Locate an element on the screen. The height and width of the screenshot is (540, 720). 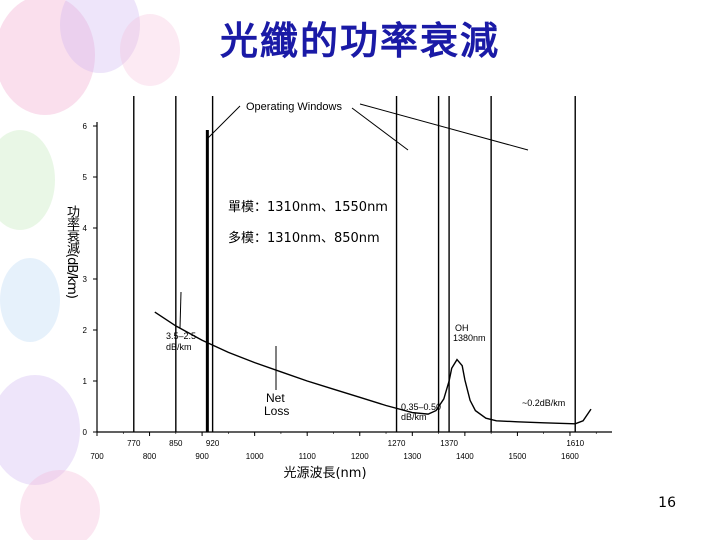
balloon-blue-icon is located at coordinates (30, 300).